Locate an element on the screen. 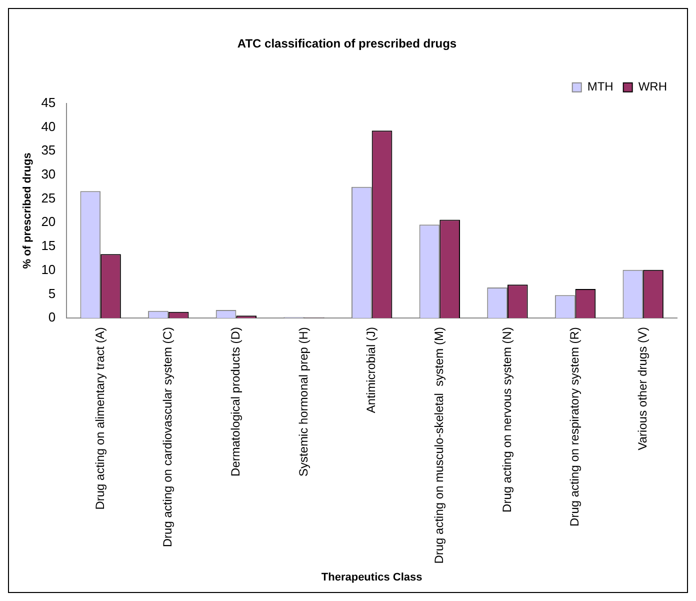 Image resolution: width=696 pixels, height=601 pixels. y-tick-label: 45 is located at coordinates (48, 102).